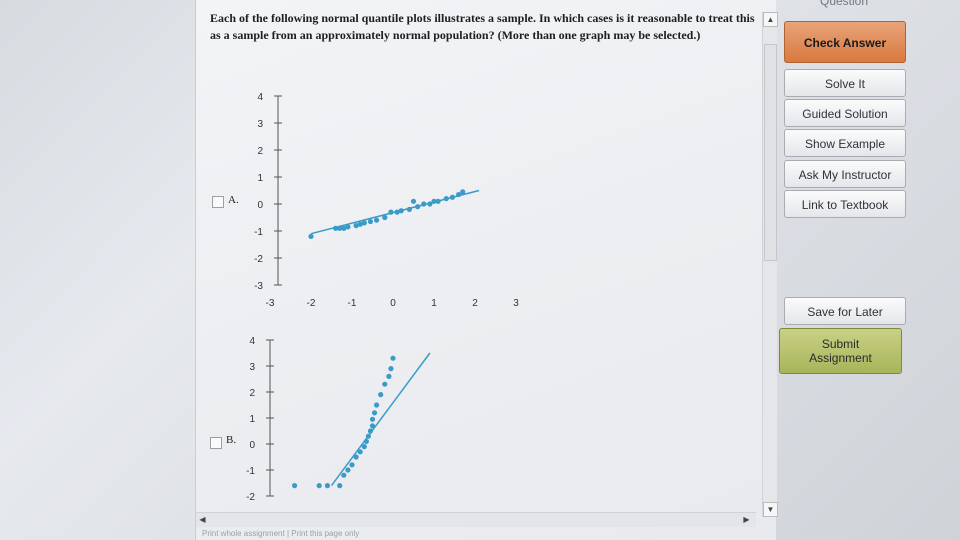 Image resolution: width=960 pixels, height=540 pixels. Describe the element at coordinates (434, 303) in the screenshot. I see `x-tick-label: 1` at that location.